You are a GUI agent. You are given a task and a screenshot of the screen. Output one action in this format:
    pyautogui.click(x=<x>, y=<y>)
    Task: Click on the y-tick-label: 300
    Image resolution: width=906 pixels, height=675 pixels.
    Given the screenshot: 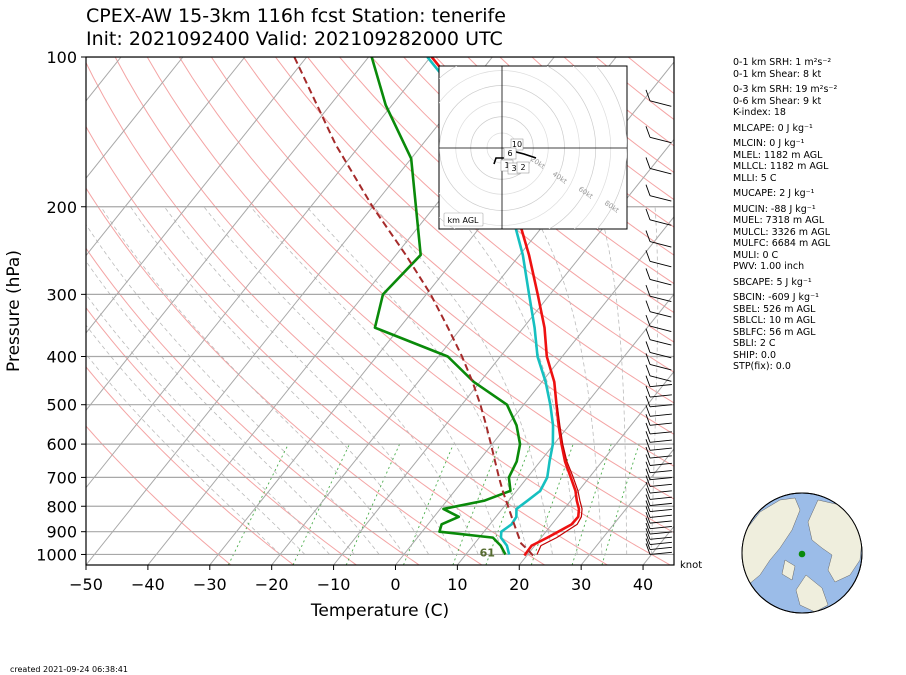 What is the action you would take?
    pyautogui.click(x=61, y=294)
    